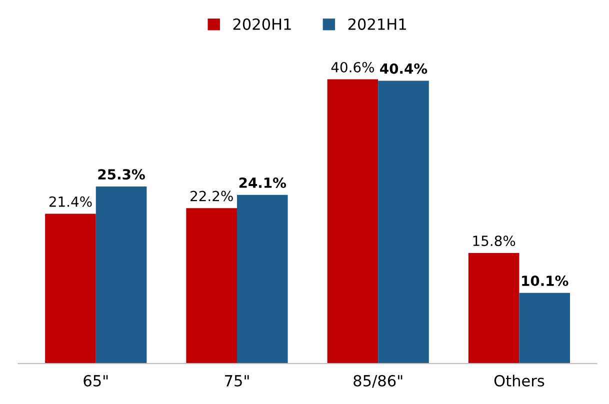 The image size is (609, 404). What do you see at coordinates (545, 281) in the screenshot?
I see `data-label: 10.1%` at bounding box center [545, 281].